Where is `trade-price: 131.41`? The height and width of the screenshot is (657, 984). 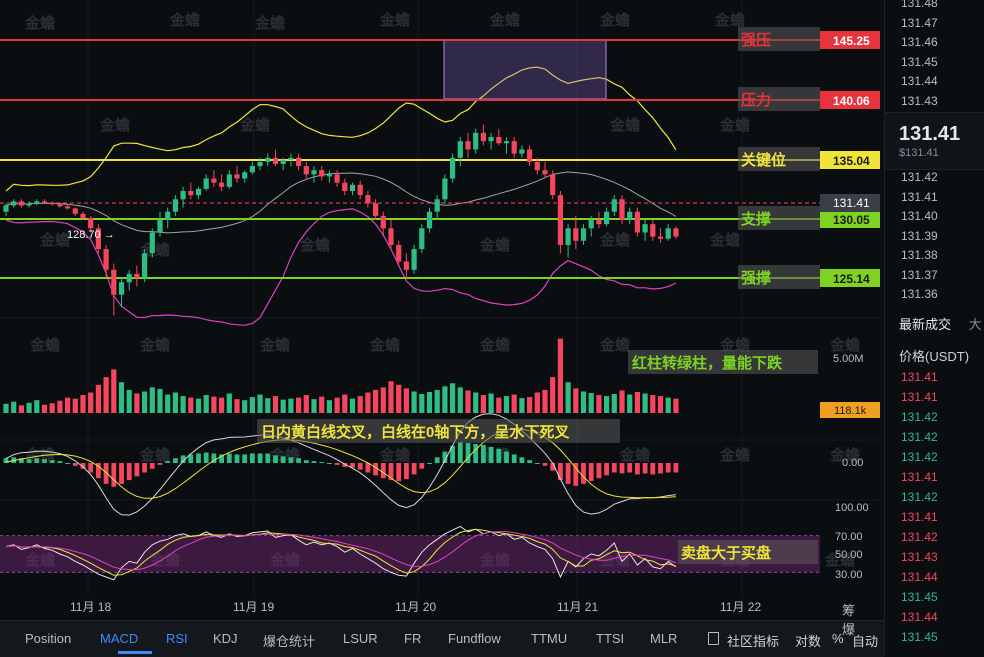
trade-price: 131.41 is located at coordinates (919, 397).